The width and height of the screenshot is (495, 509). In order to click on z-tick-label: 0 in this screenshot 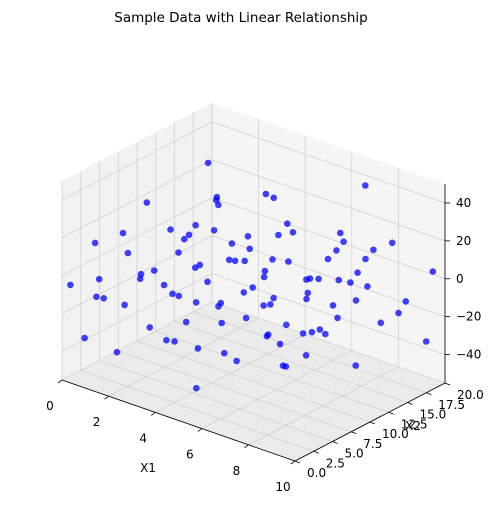, I will do `click(460, 279)`.